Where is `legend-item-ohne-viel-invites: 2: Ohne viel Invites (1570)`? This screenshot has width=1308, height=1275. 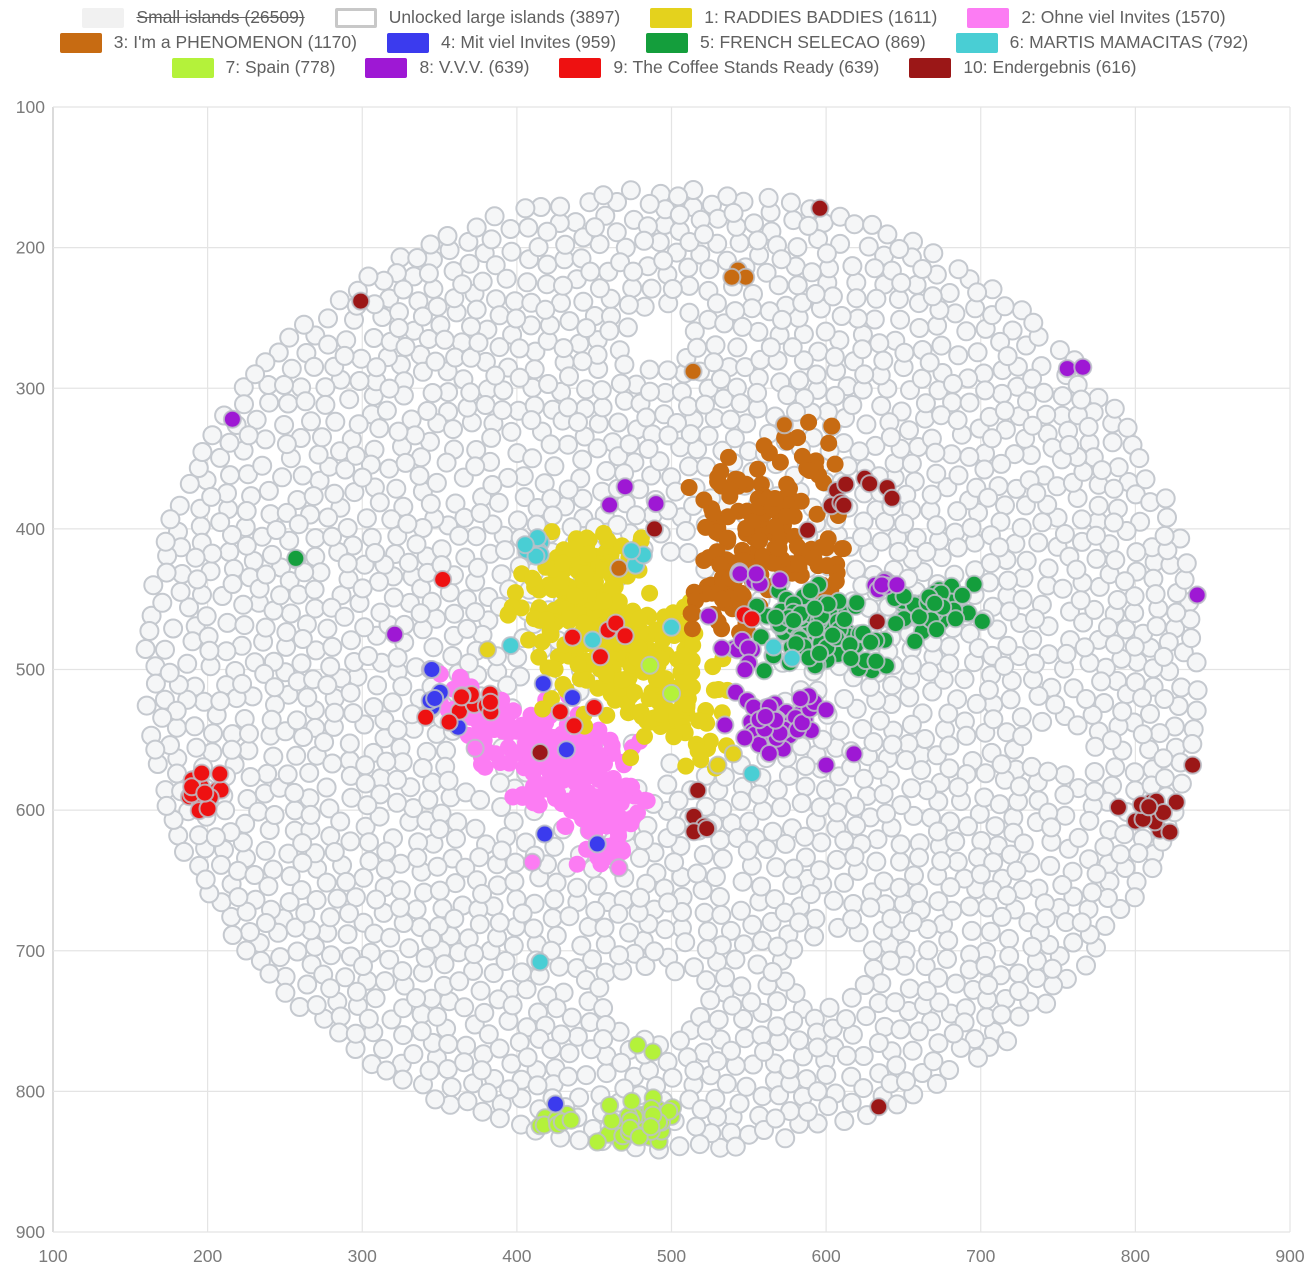
legend-item-ohne-viel-invites: 2: Ohne viel Invites (1570) is located at coordinates (1096, 17).